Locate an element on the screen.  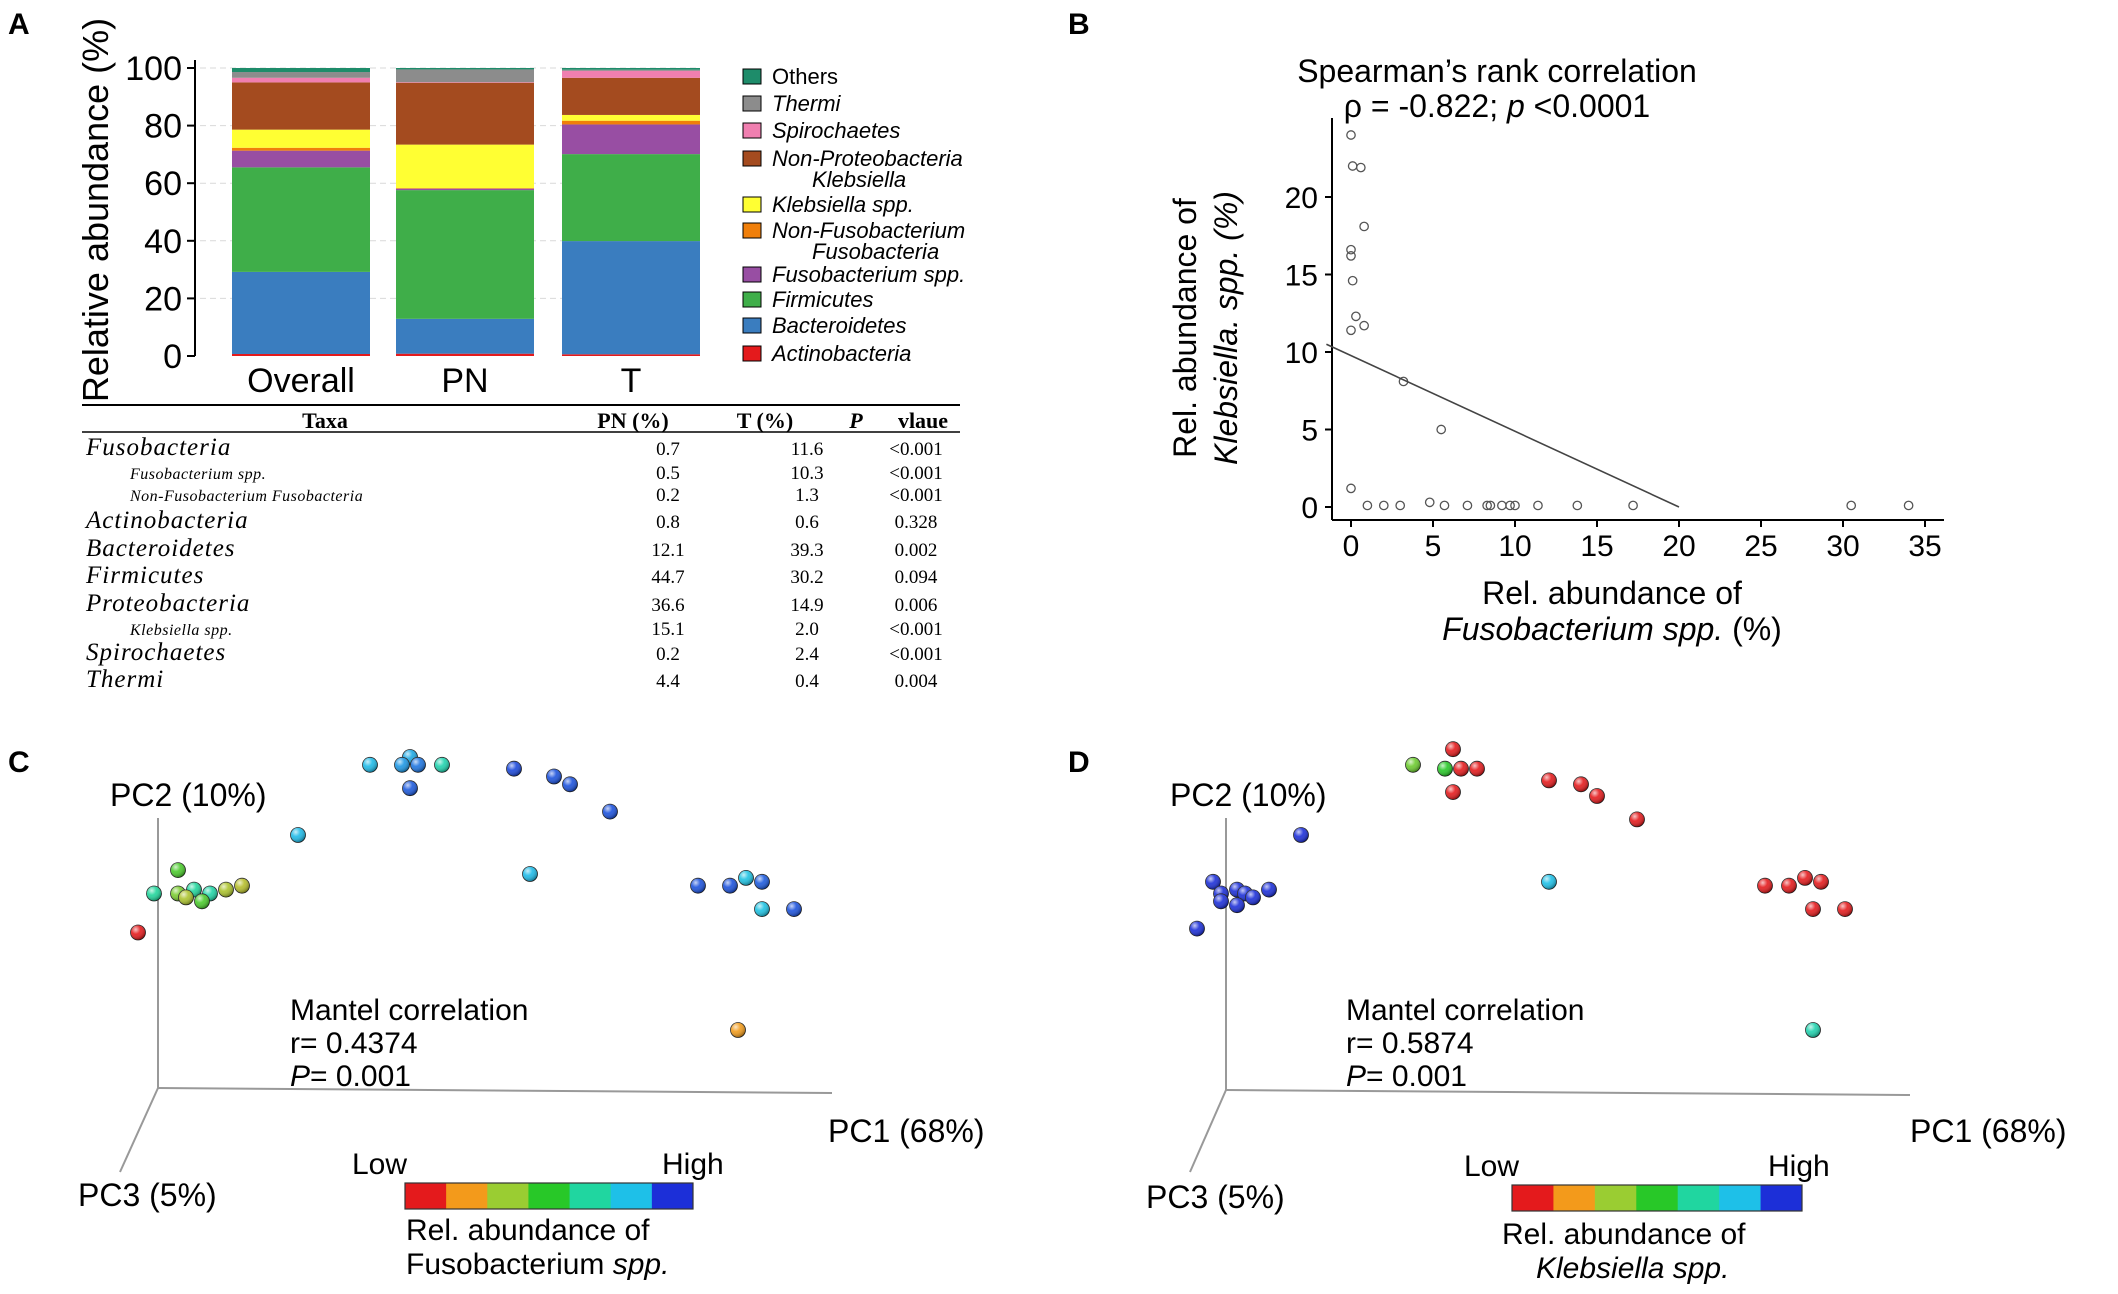
panel-d-mantel-r: r= 0.5874 is located at coordinates (1410, 1043).